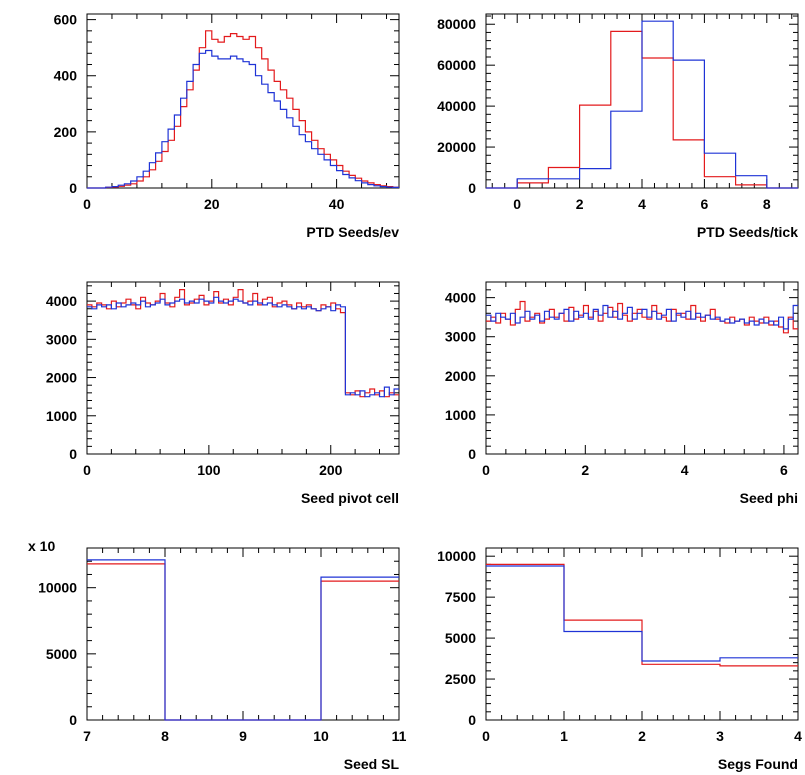  I want to click on chart-panel-4: 0 2 4 6 0 1000 2000 3000 4000 Seed phi, so click(622, 393).